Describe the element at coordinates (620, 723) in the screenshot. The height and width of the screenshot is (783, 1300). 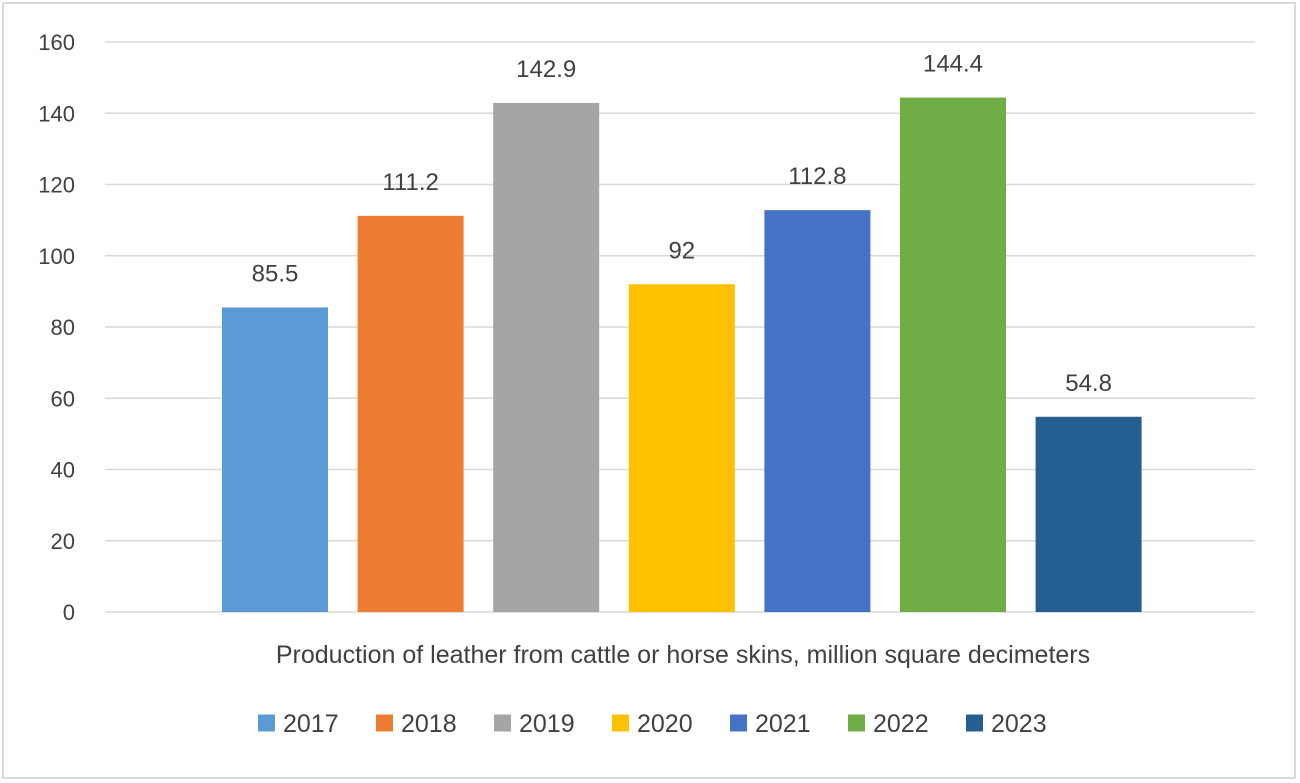
I see `legend-swatch-2020` at that location.